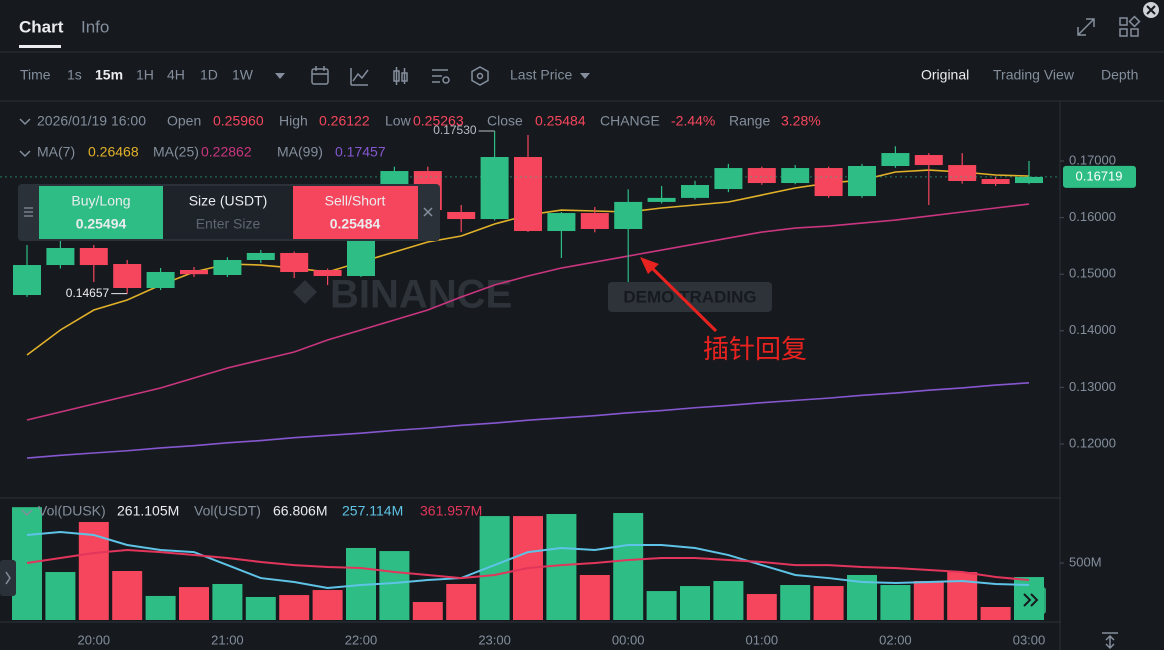 This screenshot has height=650, width=1164. I want to click on hexagon-icon, so click(480, 76).